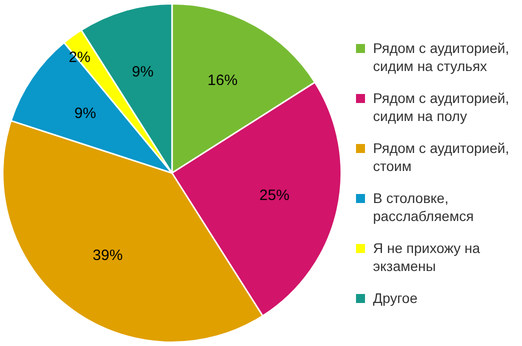  I want to click on data-label: 16%, so click(223, 81).